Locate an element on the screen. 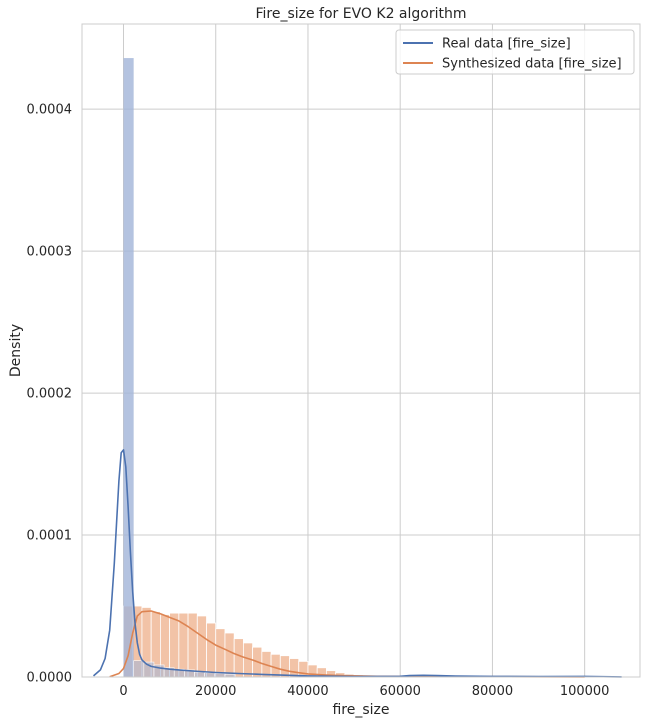  y-tick-label: 0.0003 is located at coordinates (50, 252).